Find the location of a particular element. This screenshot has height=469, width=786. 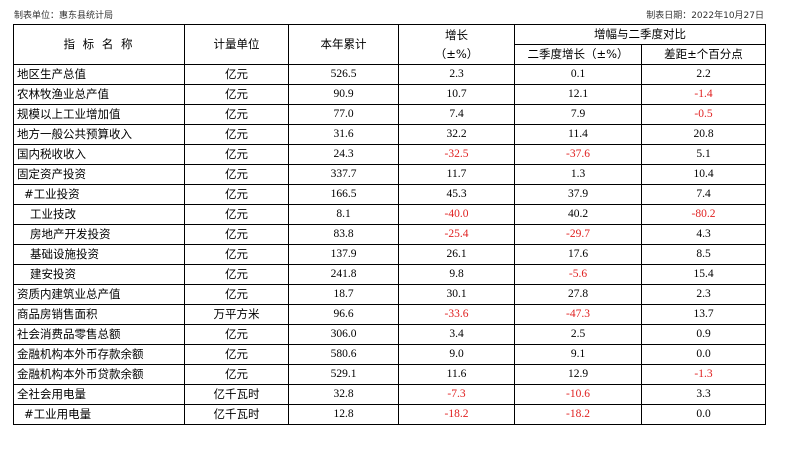

growth-value-cell: 30.1 is located at coordinates (456, 294).